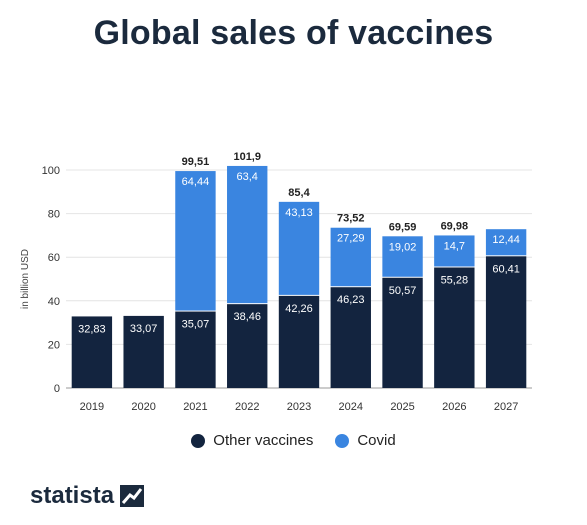 The image size is (587, 525). Describe the element at coordinates (299, 193) in the screenshot. I see `bar-total-2023: 85,4` at that location.